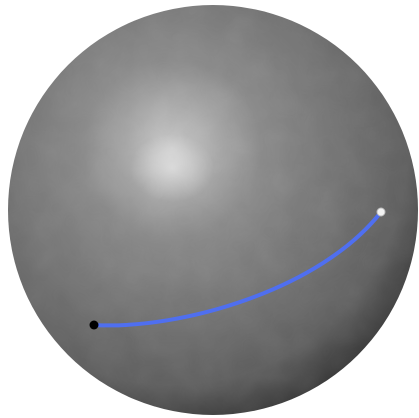  What do you see at coordinates (94, 325) in the screenshot?
I see `geodesic-start-point` at bounding box center [94, 325].